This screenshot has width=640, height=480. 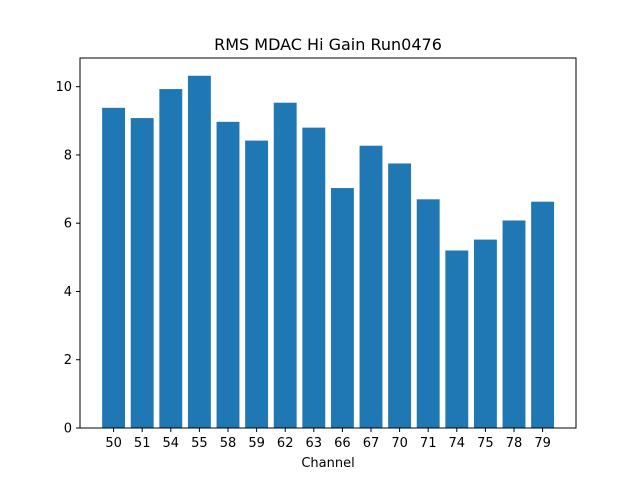 What do you see at coordinates (514, 443) in the screenshot?
I see `x-tick-label: 78` at bounding box center [514, 443].